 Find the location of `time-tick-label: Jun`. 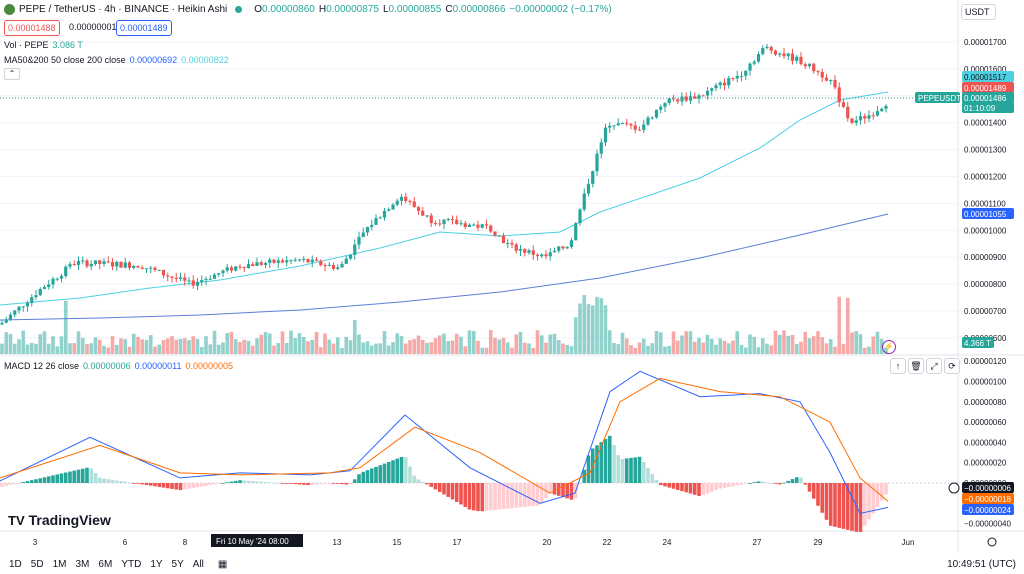

time-tick-label: Jun is located at coordinates (908, 542).